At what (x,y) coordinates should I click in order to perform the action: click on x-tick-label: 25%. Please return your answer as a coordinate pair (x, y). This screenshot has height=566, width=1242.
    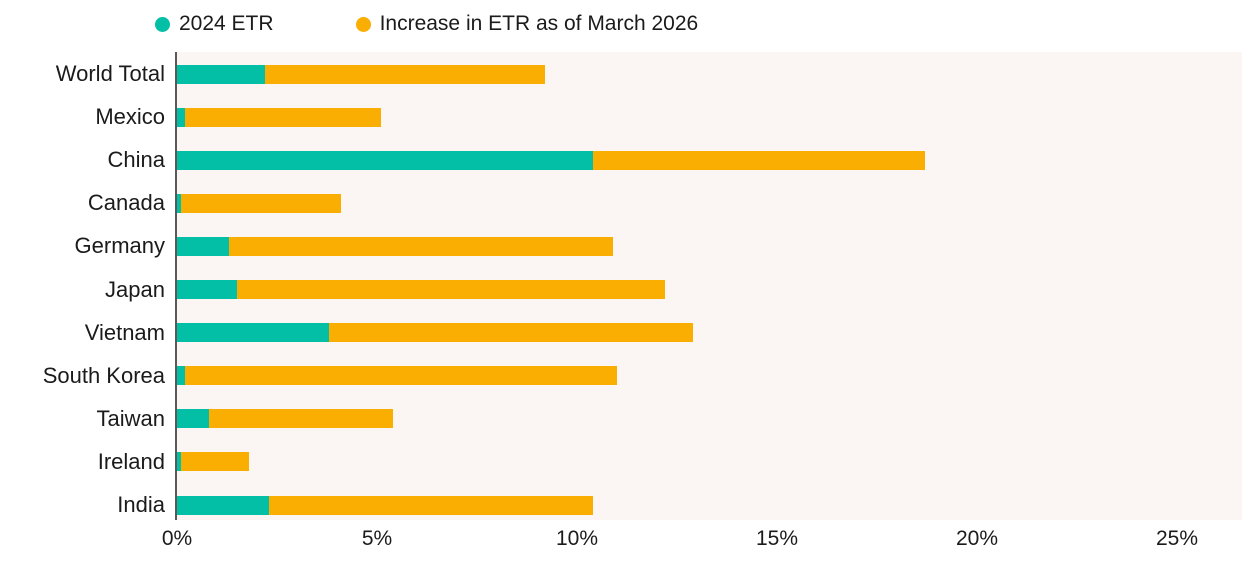
    Looking at the image, I should click on (1177, 538).